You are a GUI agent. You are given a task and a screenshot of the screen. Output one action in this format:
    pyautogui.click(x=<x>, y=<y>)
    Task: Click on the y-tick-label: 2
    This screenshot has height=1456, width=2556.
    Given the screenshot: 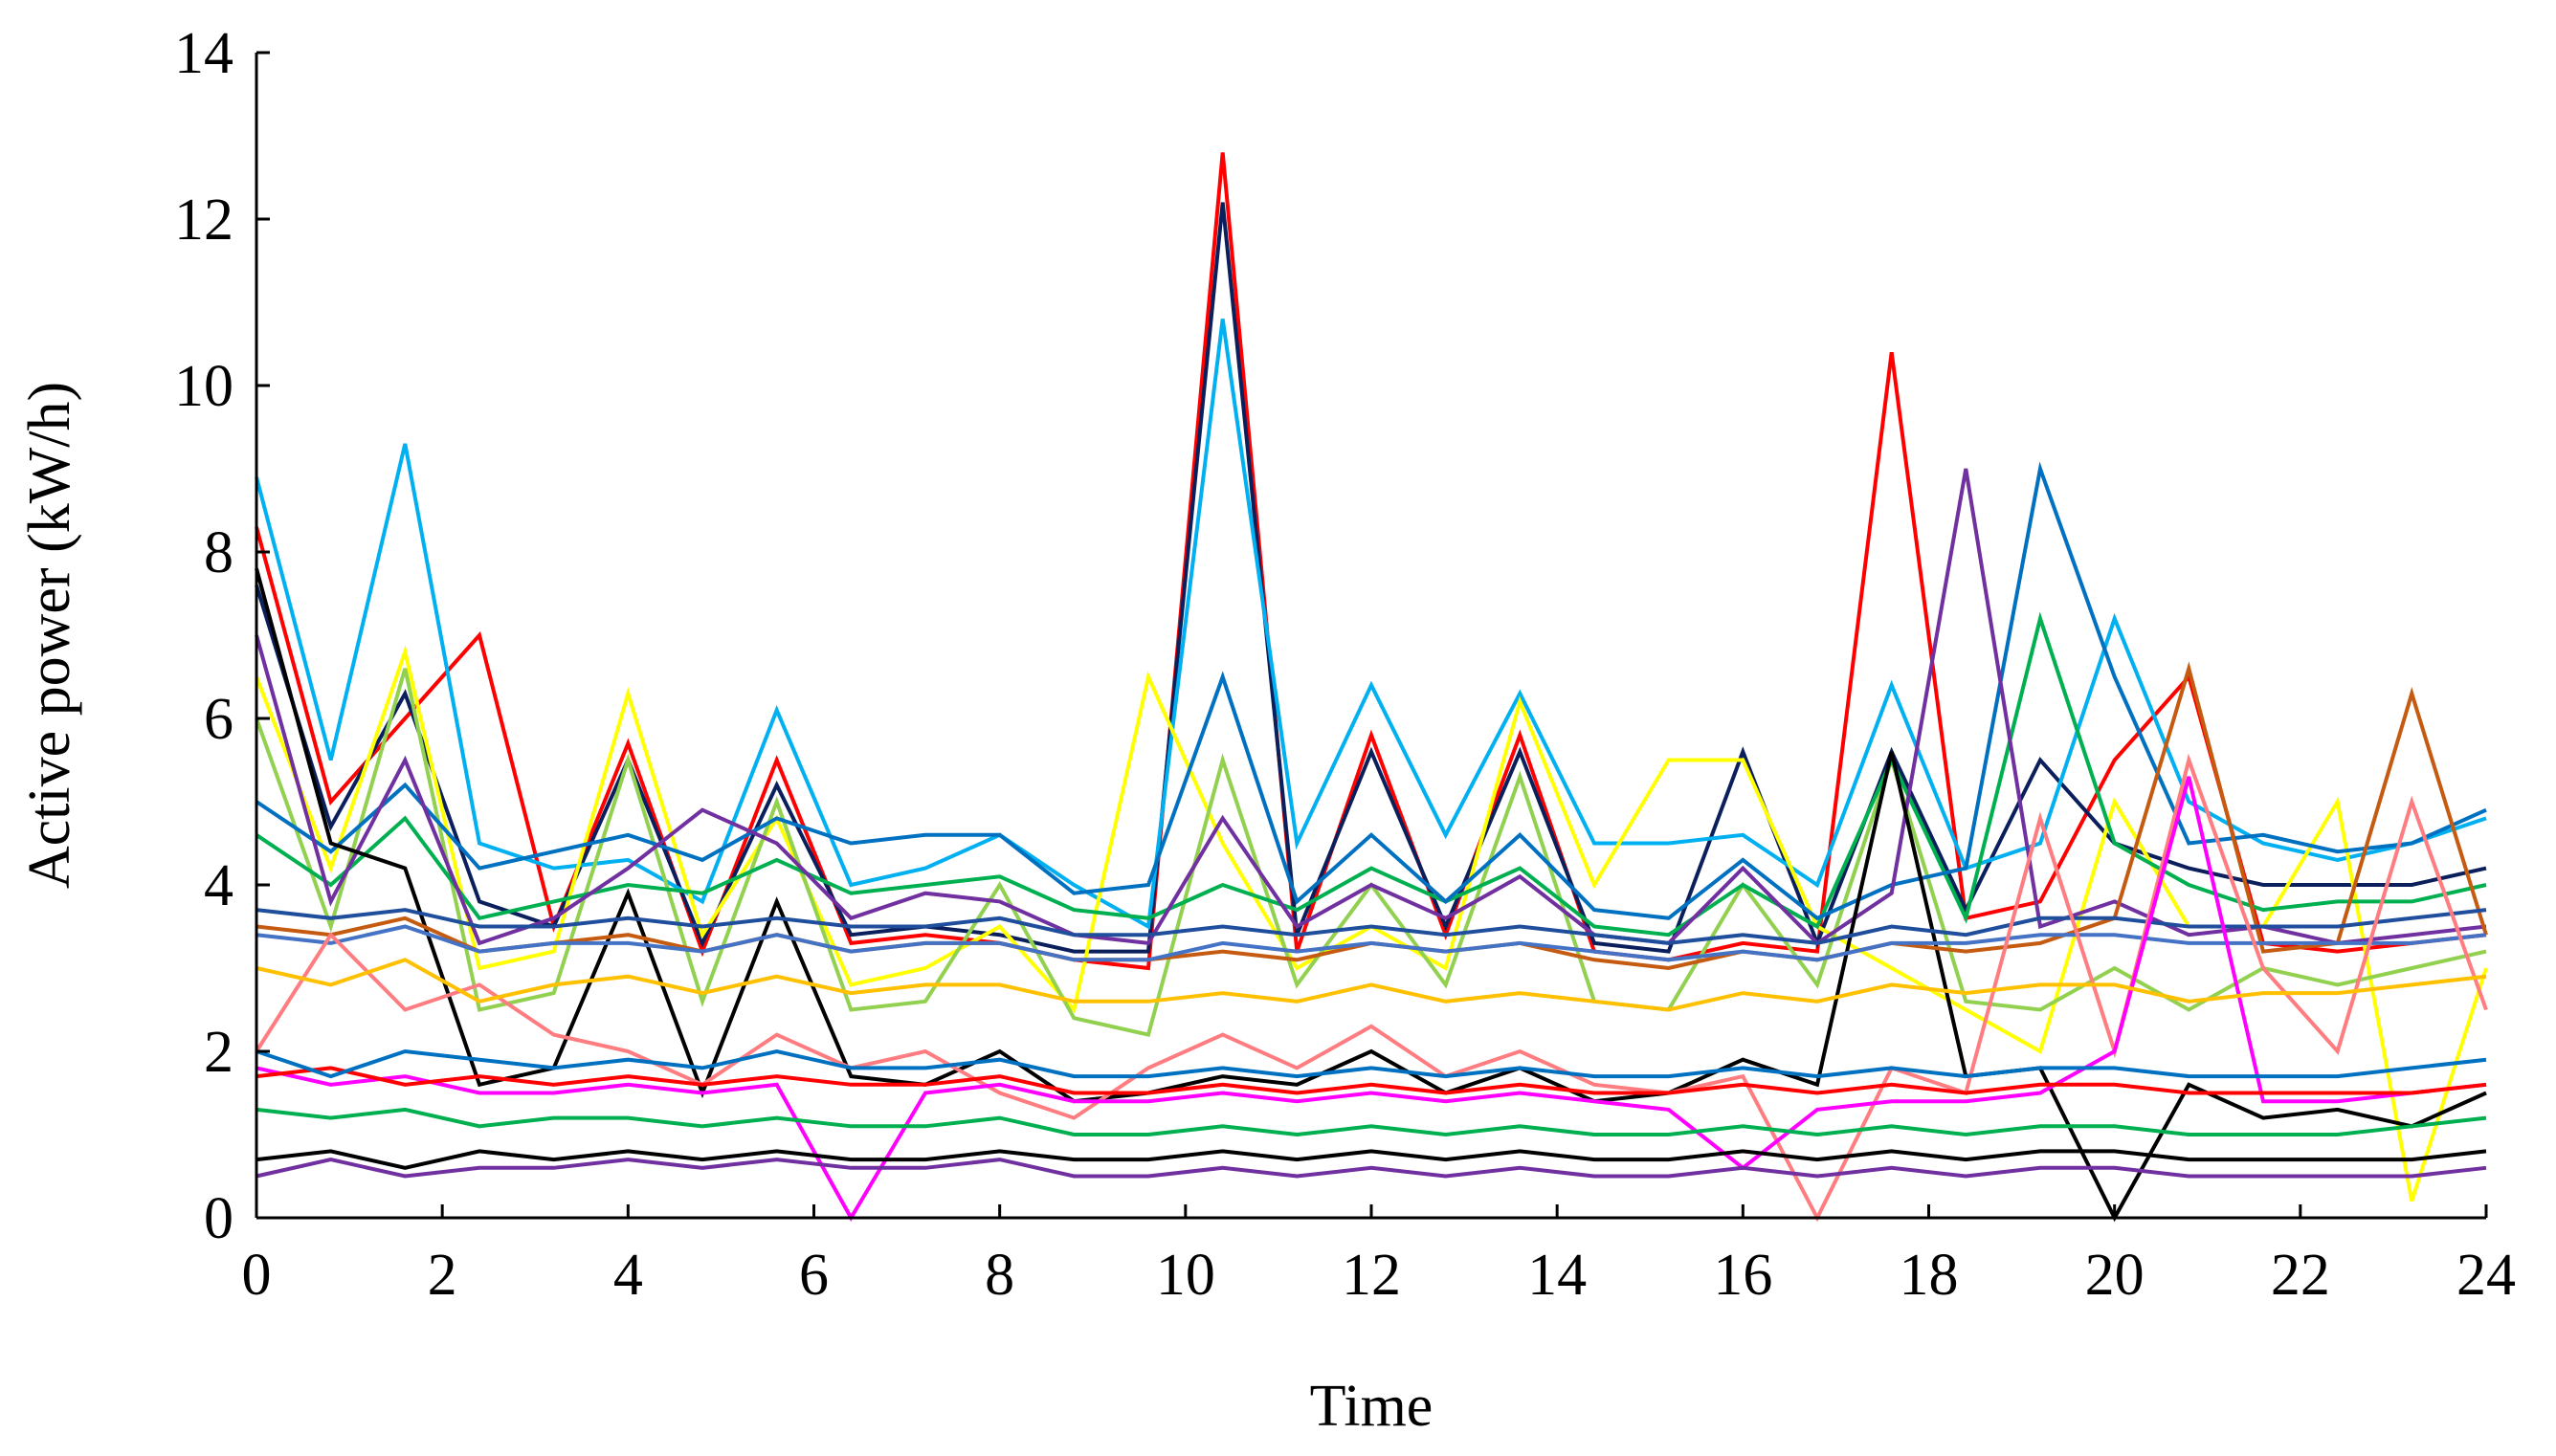 What is the action you would take?
    pyautogui.click(x=218, y=1053)
    